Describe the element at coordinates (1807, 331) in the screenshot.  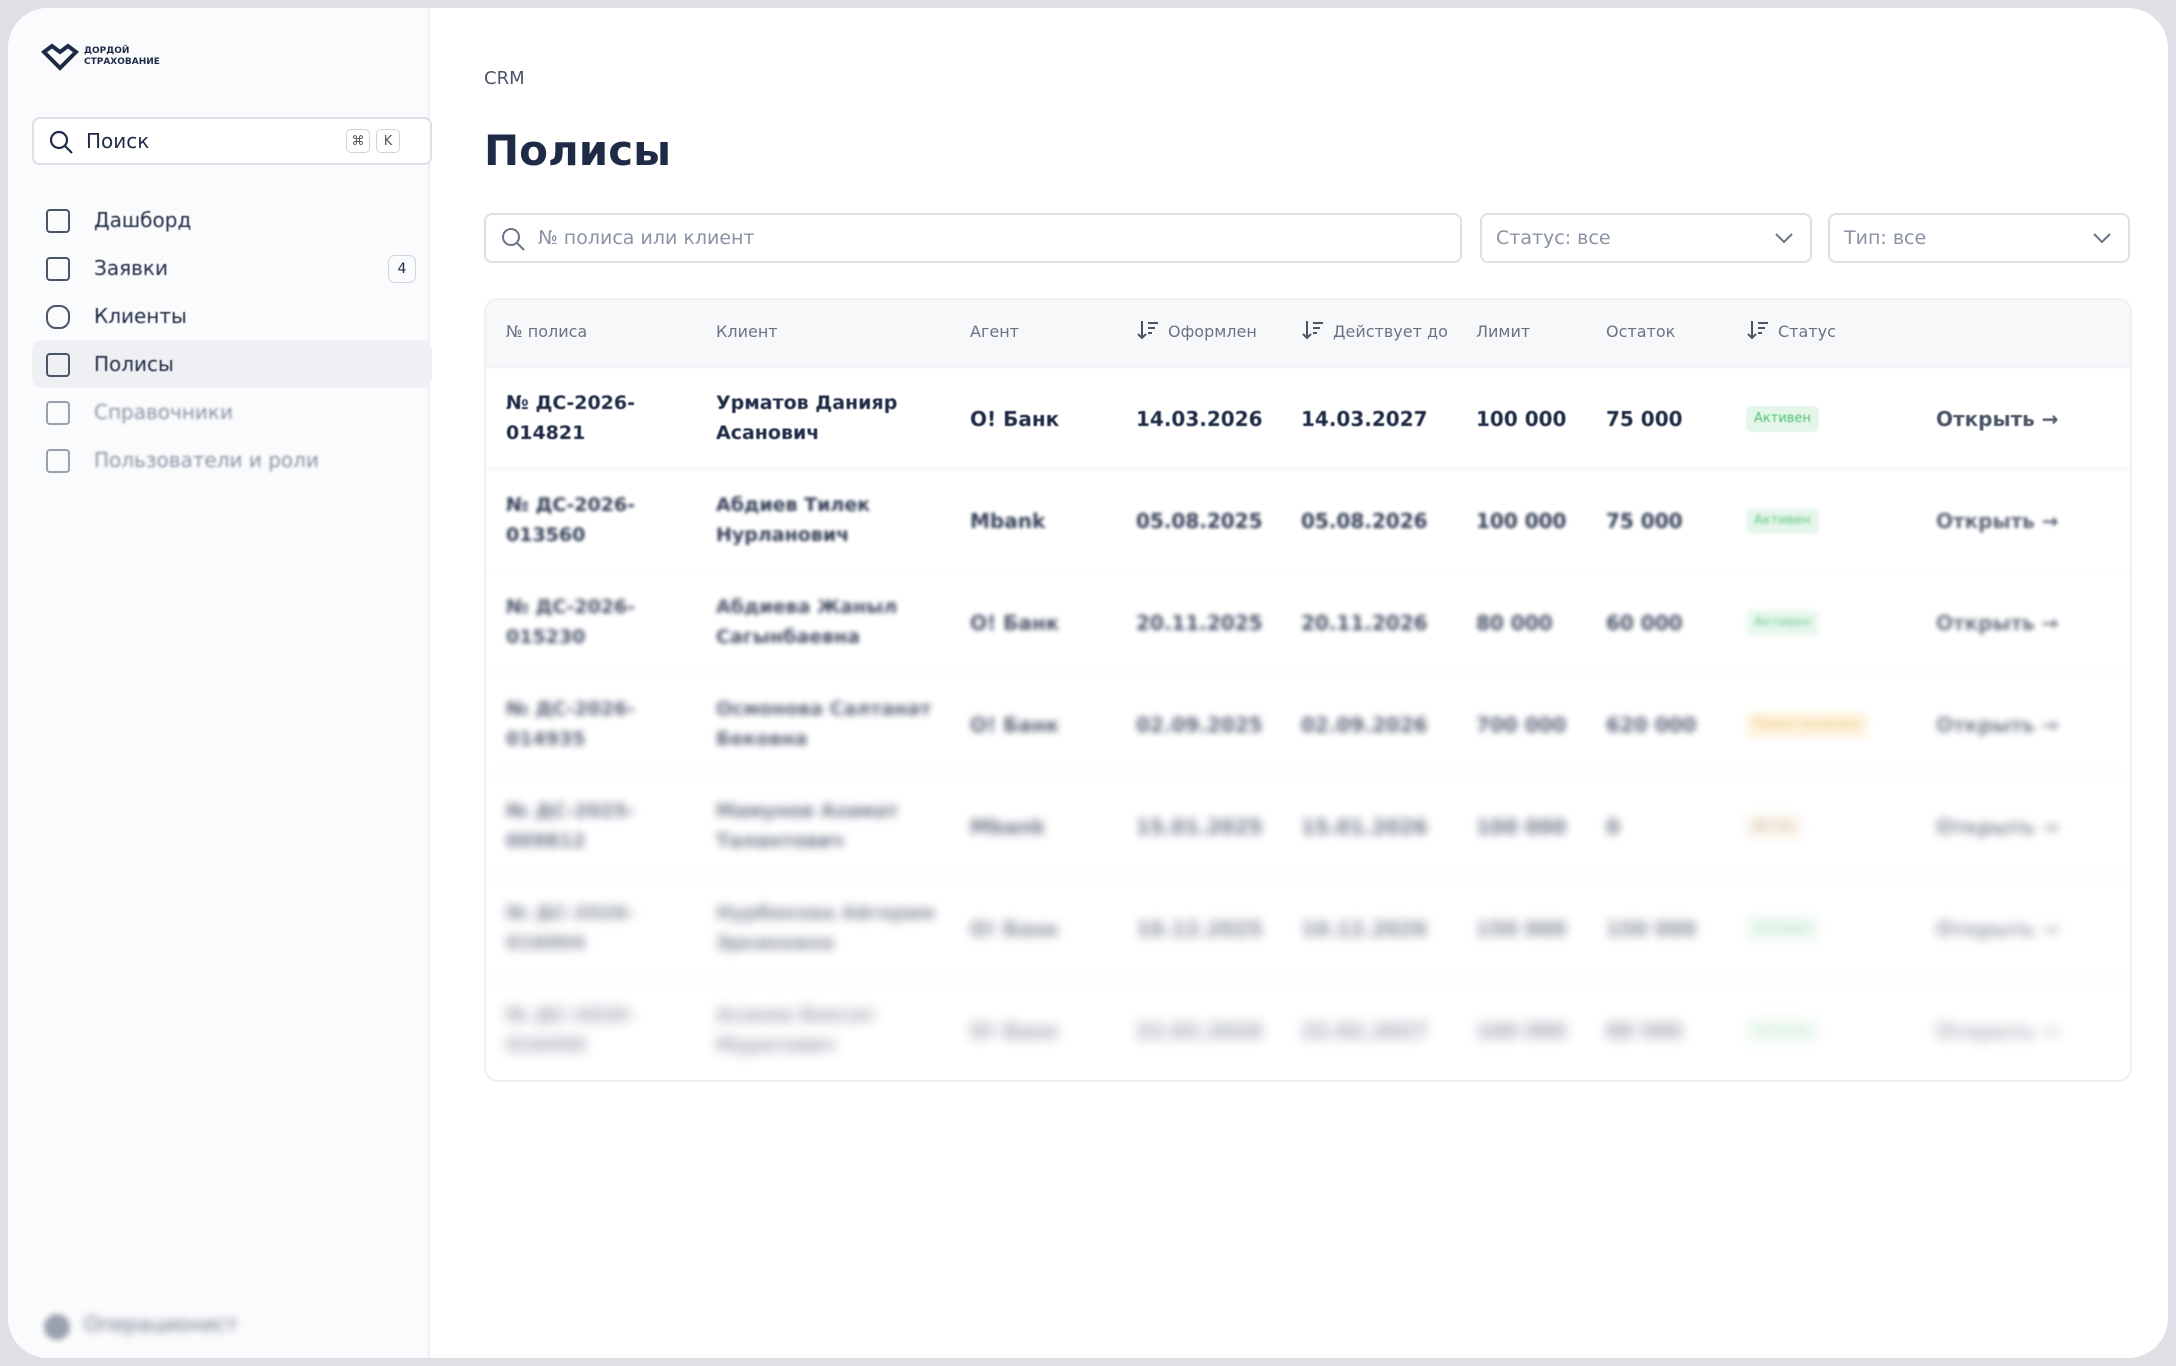
I see `column-header: Статус` at that location.